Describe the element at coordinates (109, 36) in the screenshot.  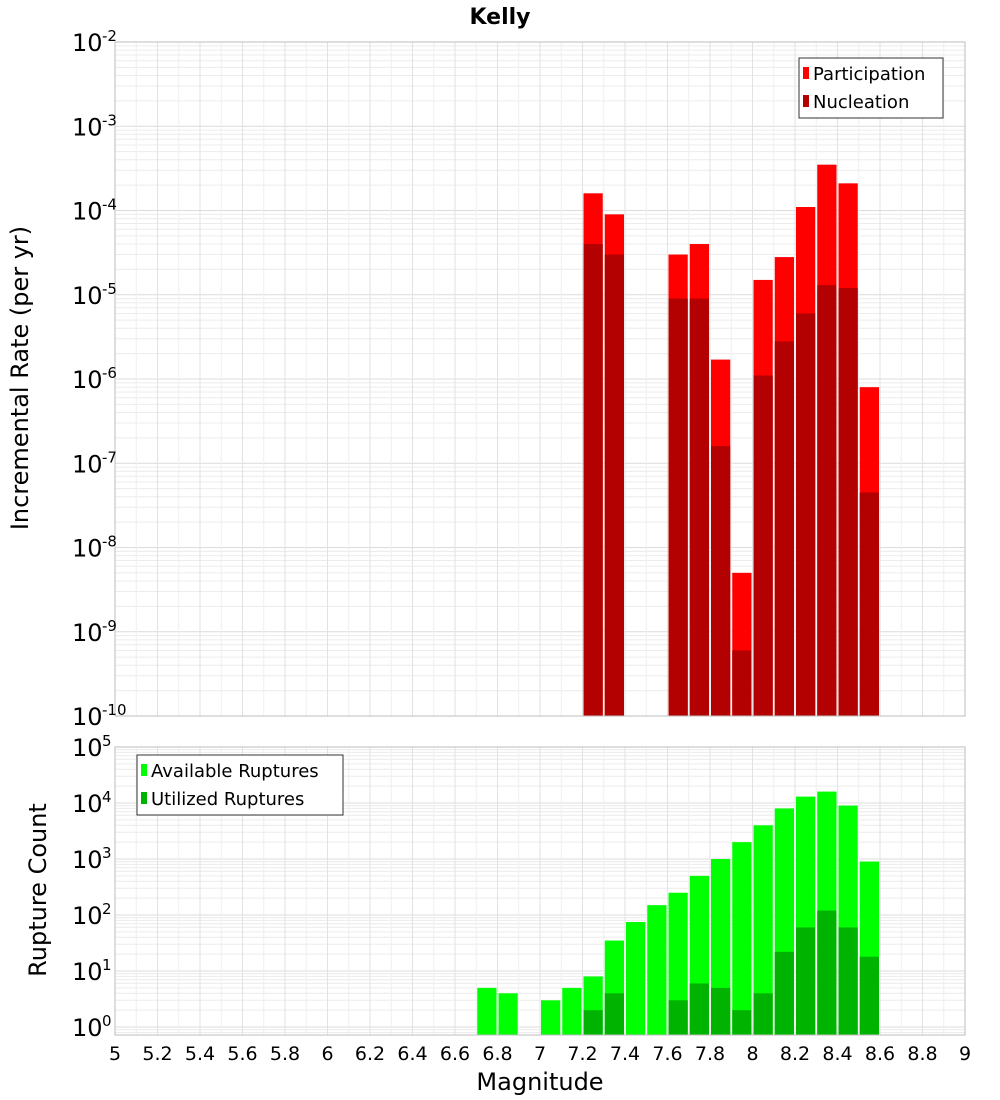
I see `y-tick-exponent: -2` at that location.